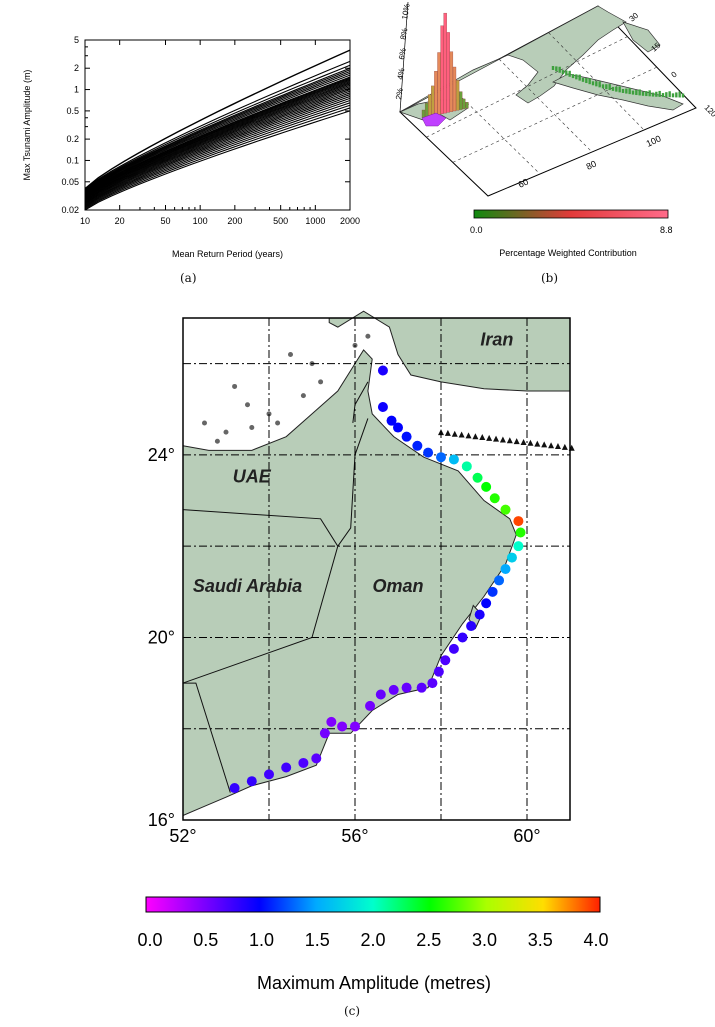 Image resolution: width=715 pixels, height=1027 pixels. What do you see at coordinates (247, 586) in the screenshot?
I see `label-saudi-arabia: Saudi Arabia` at bounding box center [247, 586].